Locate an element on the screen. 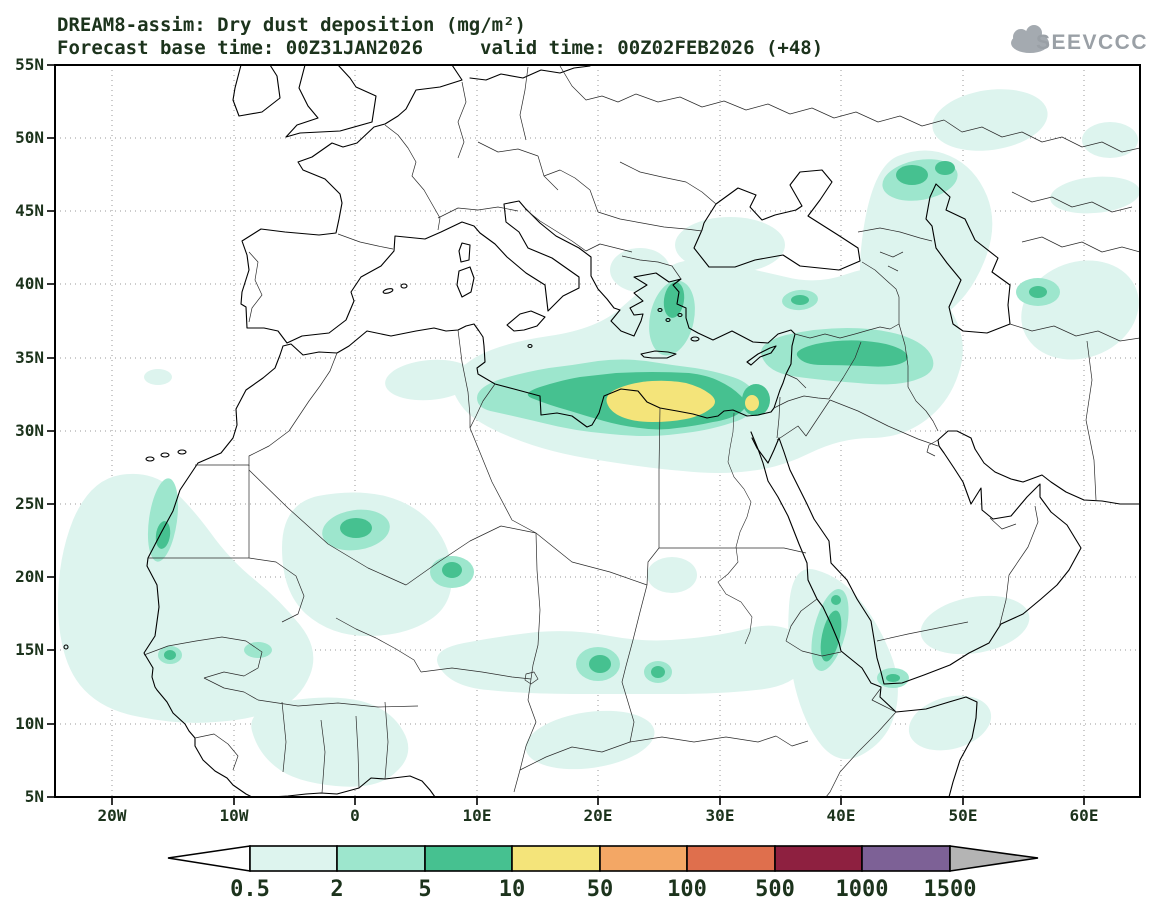 The height and width of the screenshot is (907, 1165). lat-label: 10N is located at coordinates (29, 723).